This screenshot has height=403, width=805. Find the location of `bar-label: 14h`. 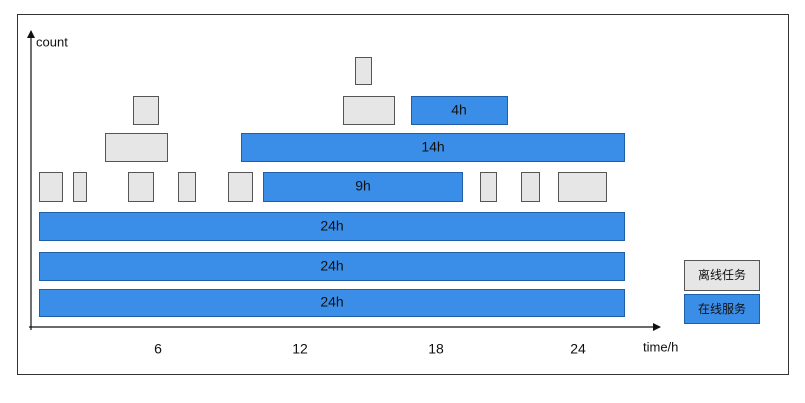

bar-label: 14h is located at coordinates (432, 147).